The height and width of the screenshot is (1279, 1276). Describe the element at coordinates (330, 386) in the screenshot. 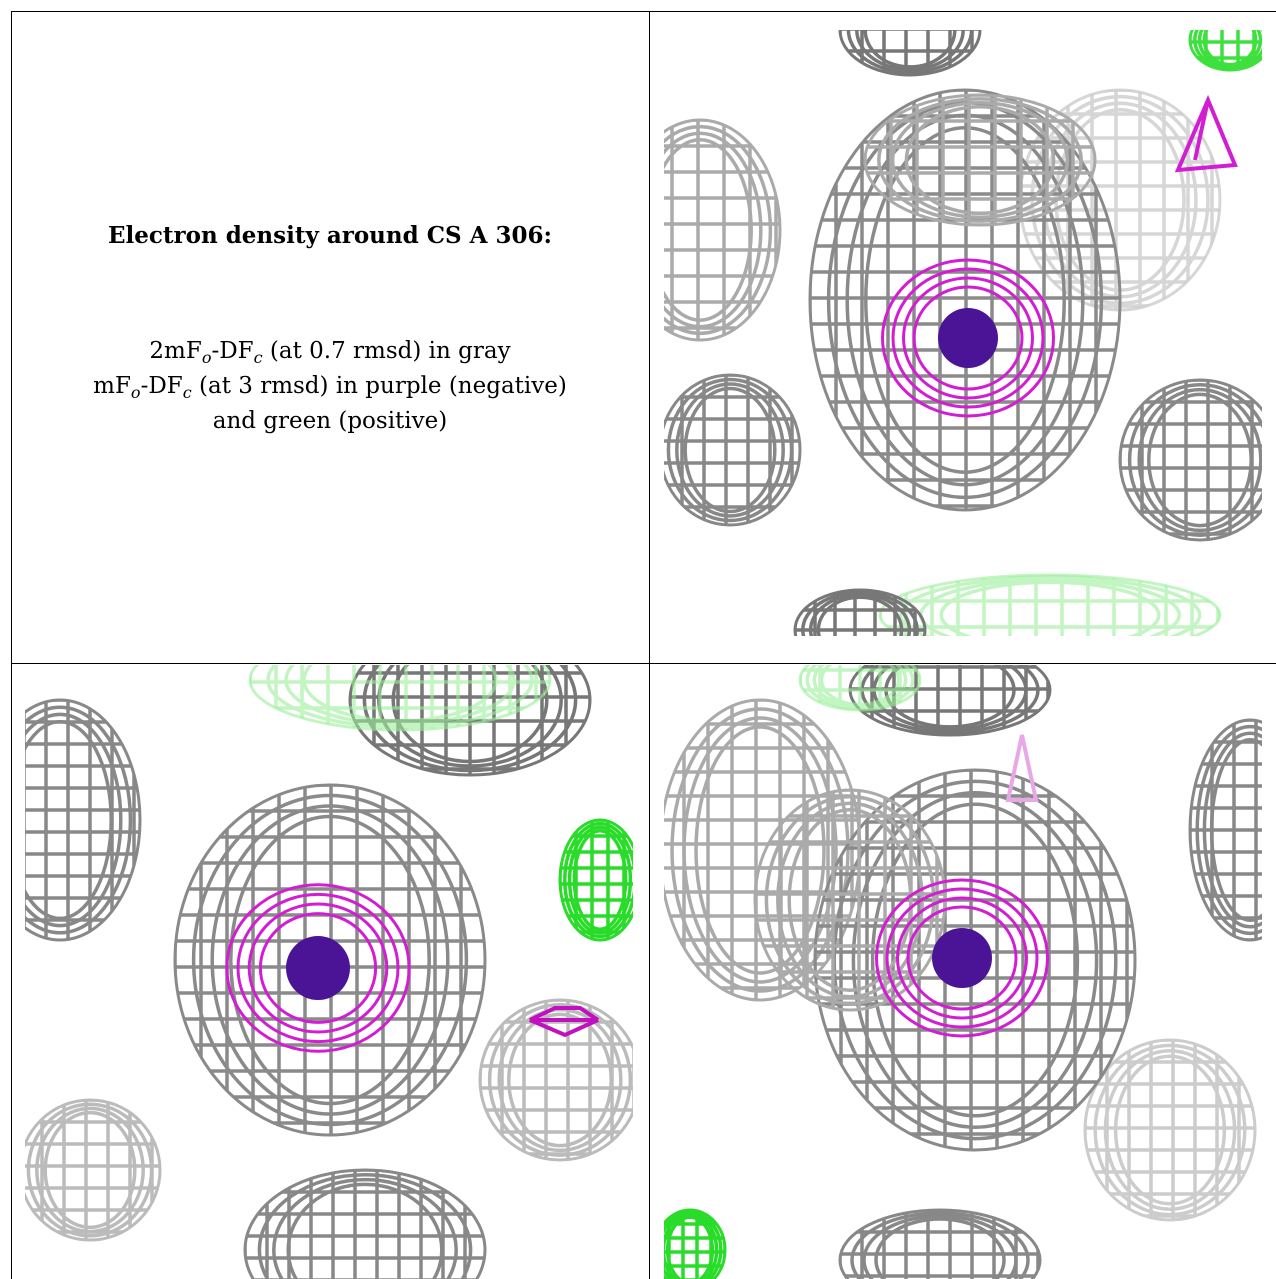

I see `legend-line: mFo-DFc (at 3 rmsd) in purple (negative)` at that location.